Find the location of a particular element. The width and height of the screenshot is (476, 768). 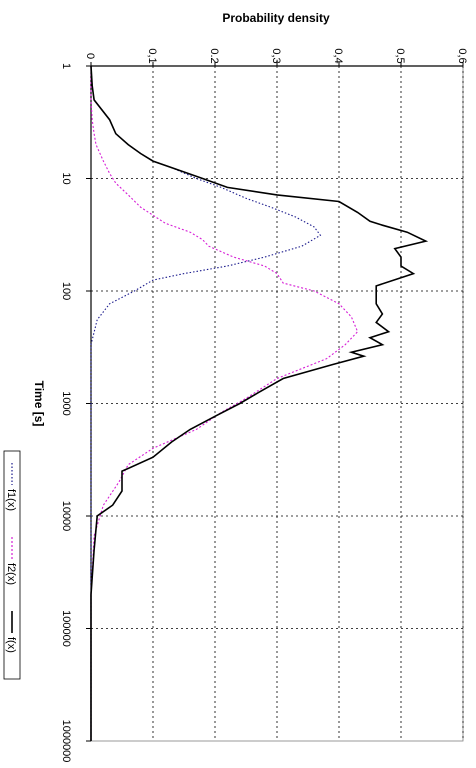

density-tick-label: 0,1 is located at coordinates (152, 55).